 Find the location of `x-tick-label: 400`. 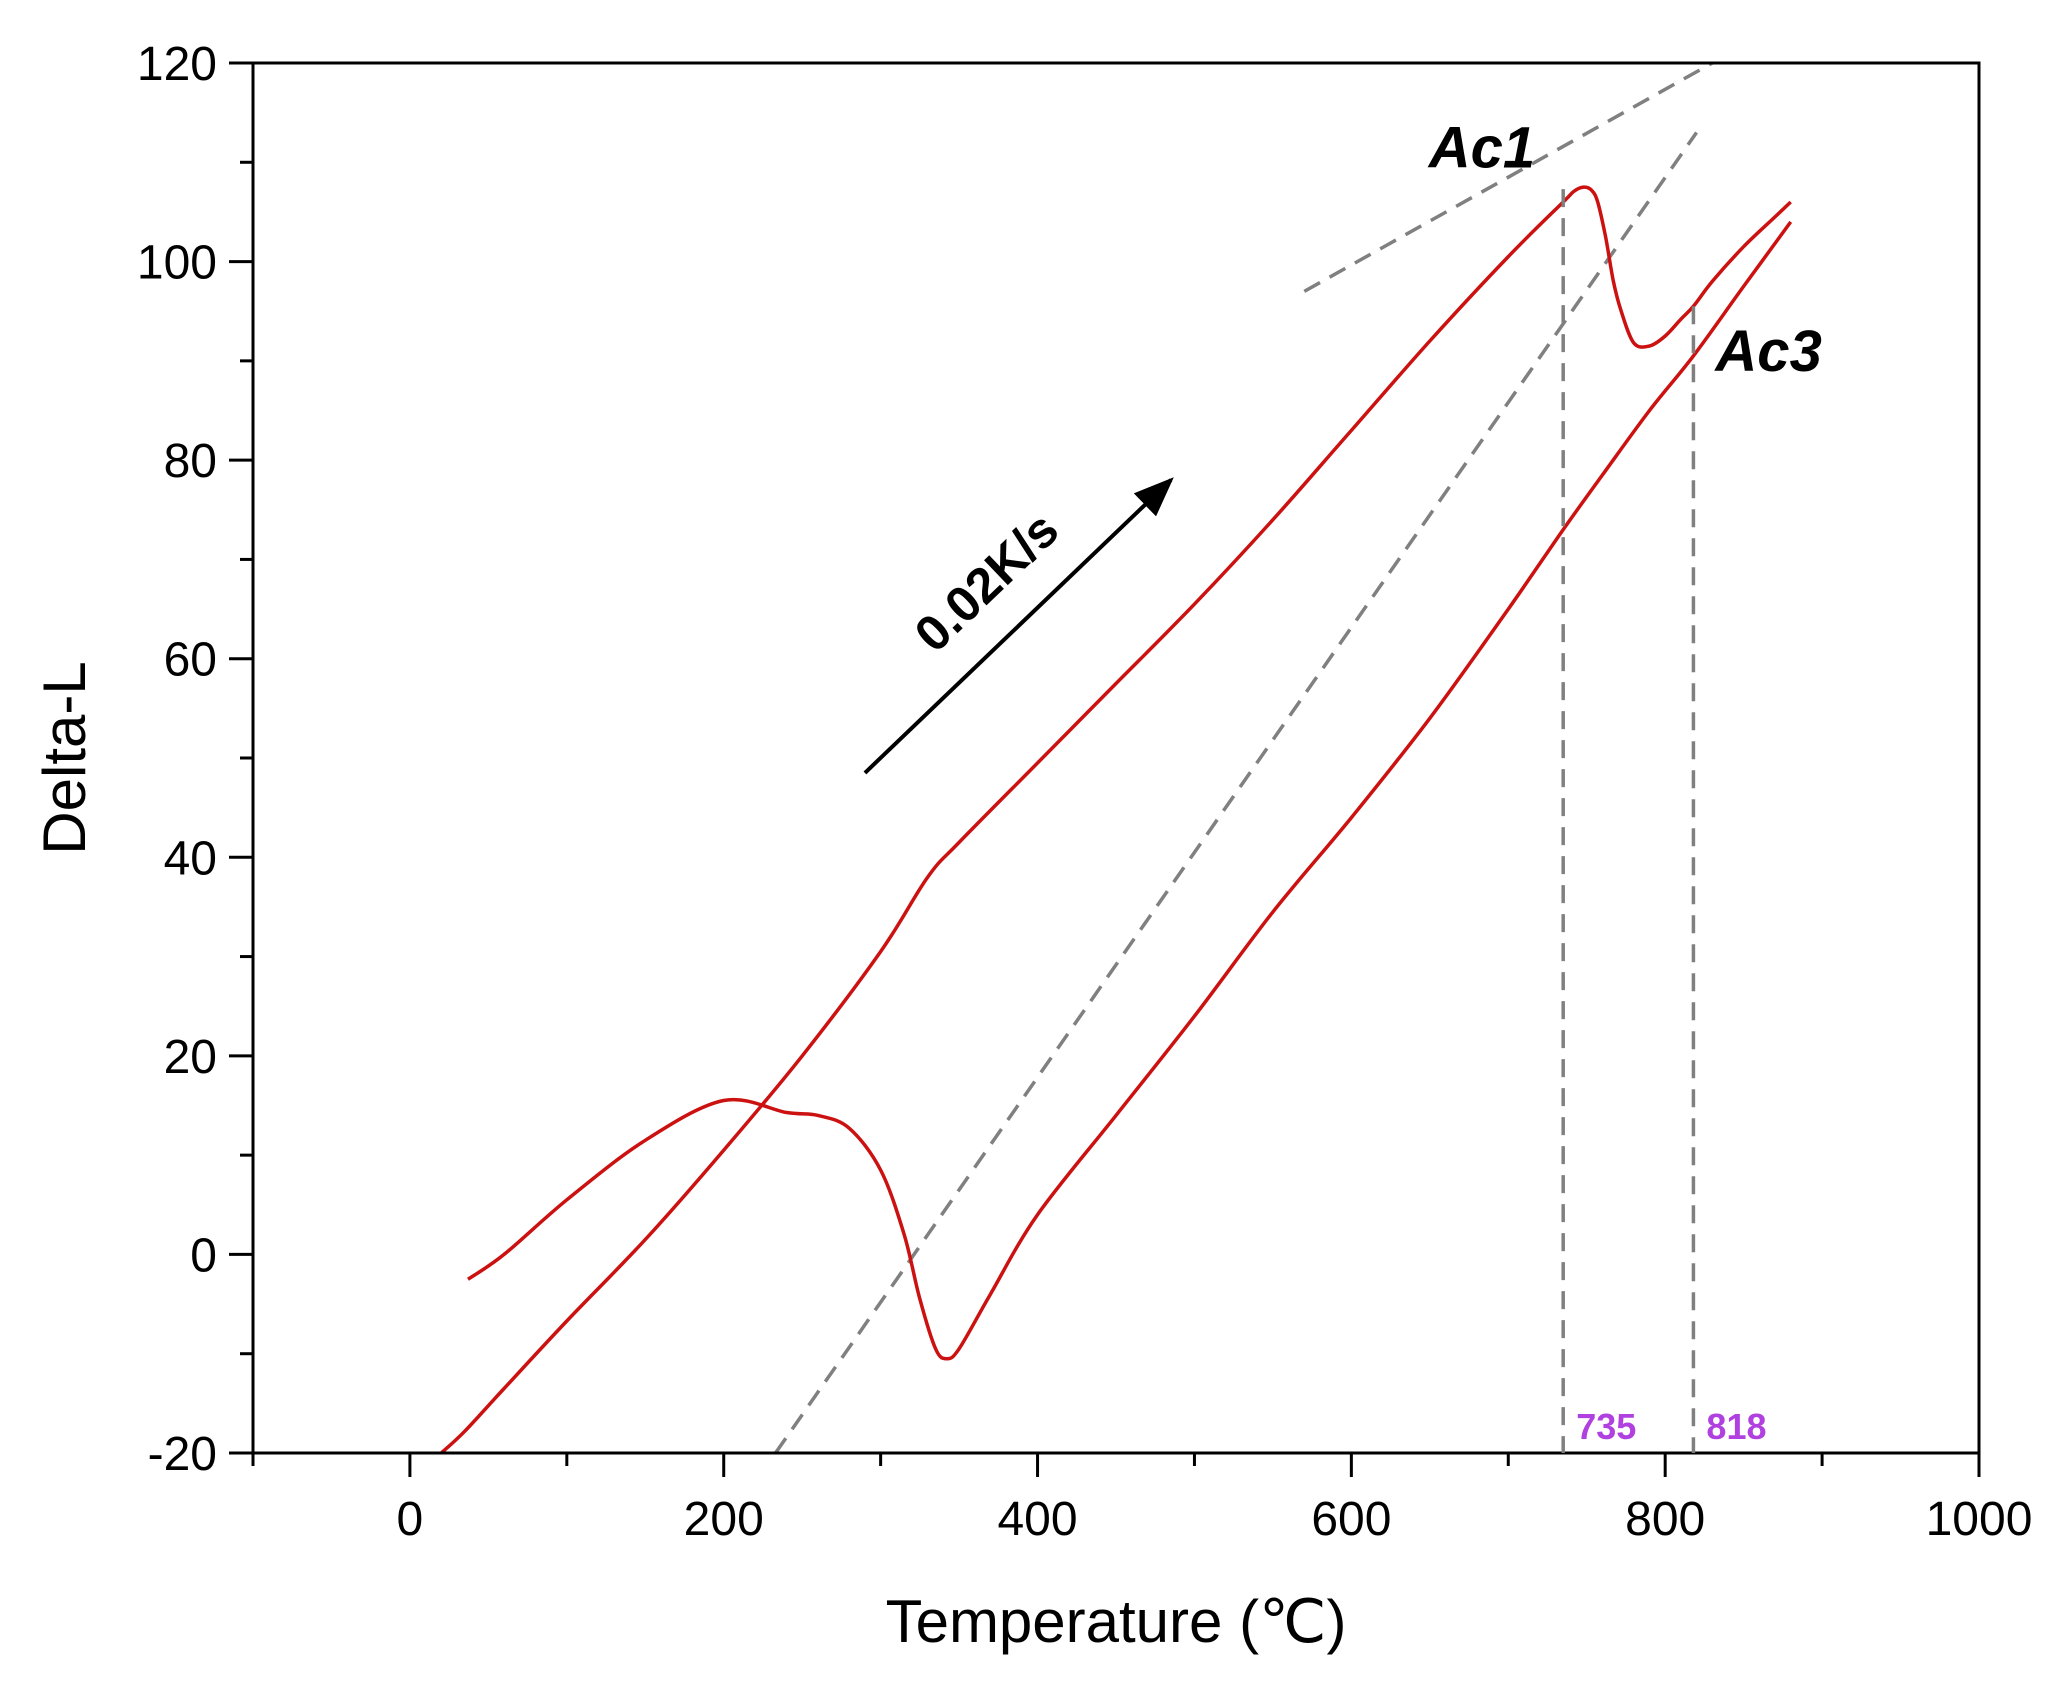

x-tick-label: 400 is located at coordinates (1037, 1519).